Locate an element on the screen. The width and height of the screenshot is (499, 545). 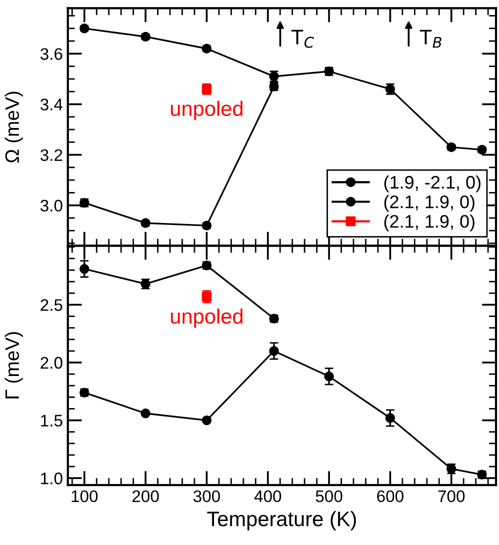
y-tick-label: 3.6 is located at coordinates (51, 54).